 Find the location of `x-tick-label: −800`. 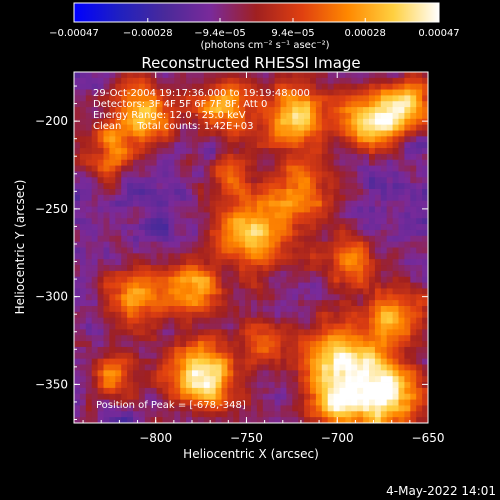

x-tick-label: −800 is located at coordinates (155, 438).